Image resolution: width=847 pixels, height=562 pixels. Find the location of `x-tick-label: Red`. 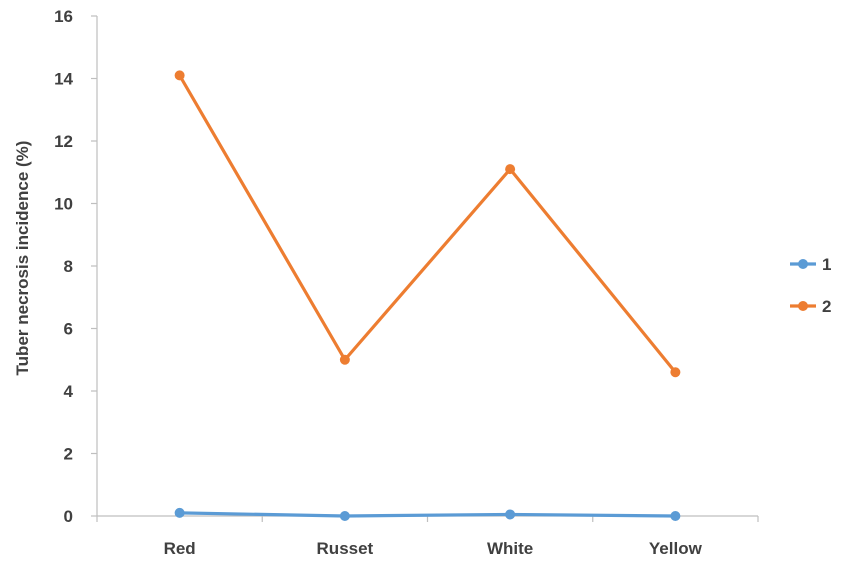

x-tick-label: Red is located at coordinates (180, 548).